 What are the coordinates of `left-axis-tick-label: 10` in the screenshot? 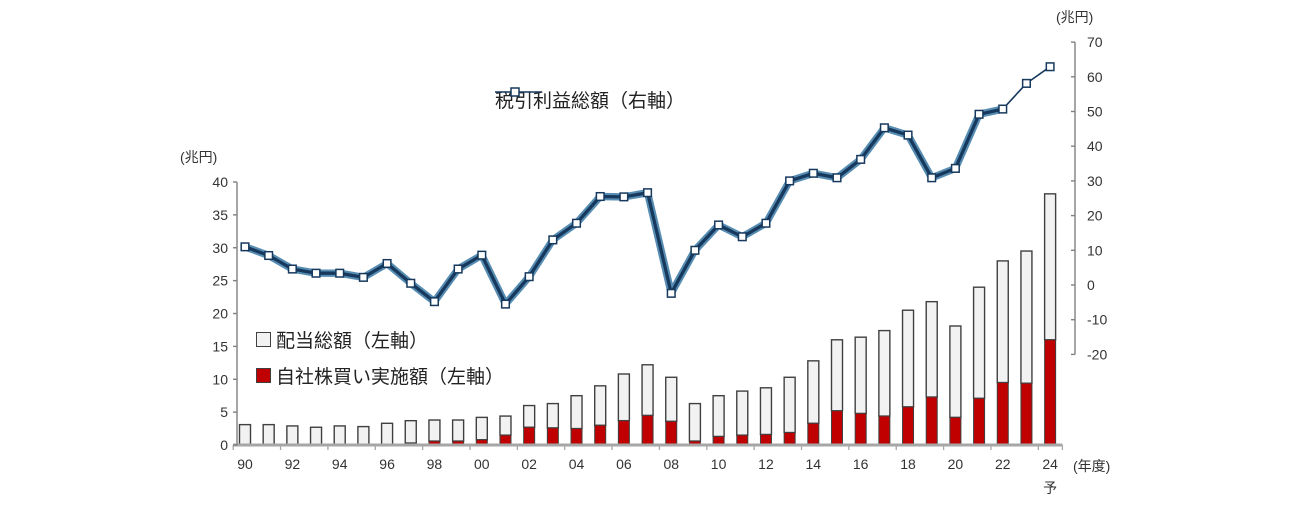 It's located at (220, 379).